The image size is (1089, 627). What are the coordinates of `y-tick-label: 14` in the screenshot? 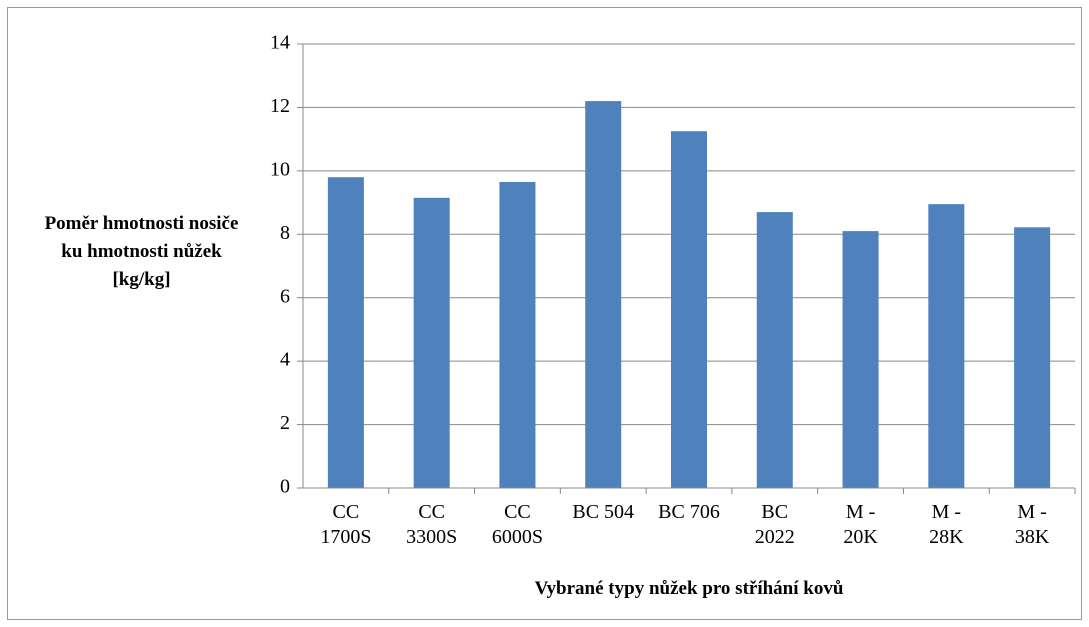 It's located at (280, 43).